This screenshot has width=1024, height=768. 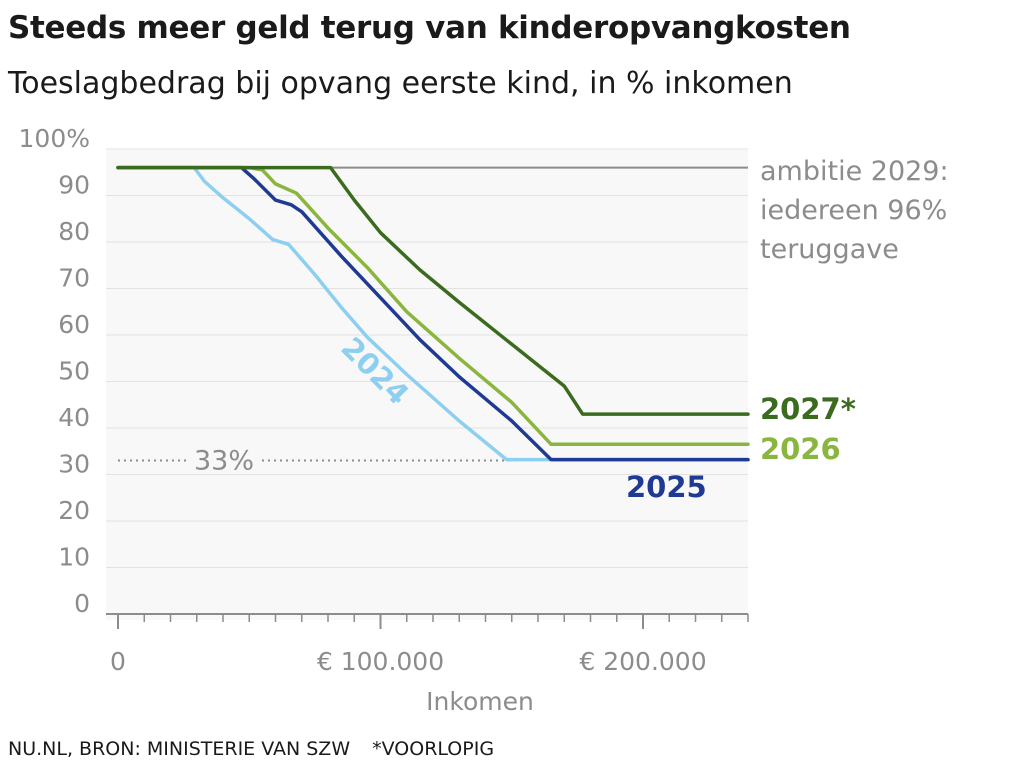 What do you see at coordinates (853, 210) in the screenshot?
I see `ambition-label-line-1: iedereen 96%` at bounding box center [853, 210].